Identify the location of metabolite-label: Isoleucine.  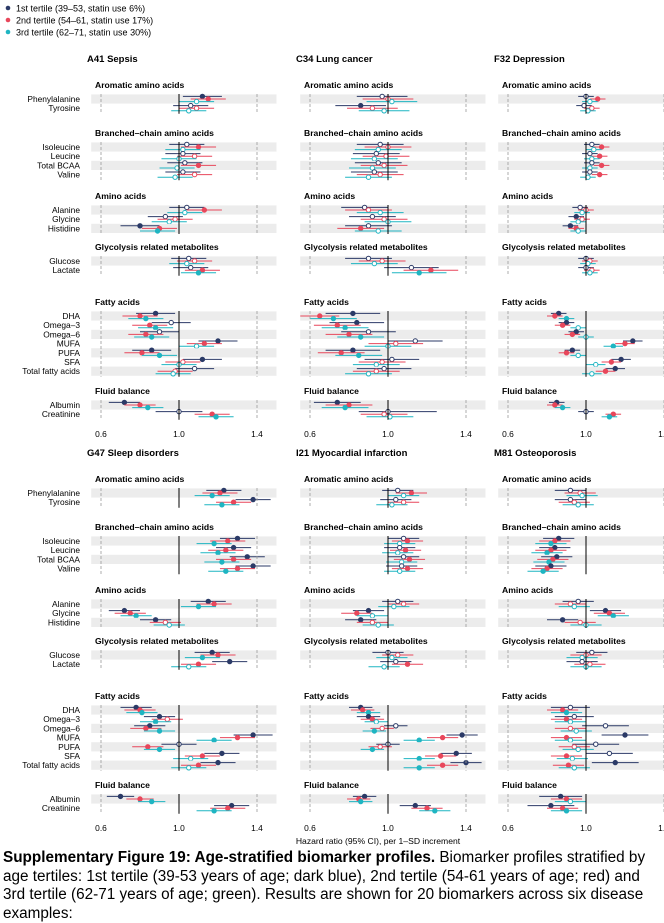
(61, 541).